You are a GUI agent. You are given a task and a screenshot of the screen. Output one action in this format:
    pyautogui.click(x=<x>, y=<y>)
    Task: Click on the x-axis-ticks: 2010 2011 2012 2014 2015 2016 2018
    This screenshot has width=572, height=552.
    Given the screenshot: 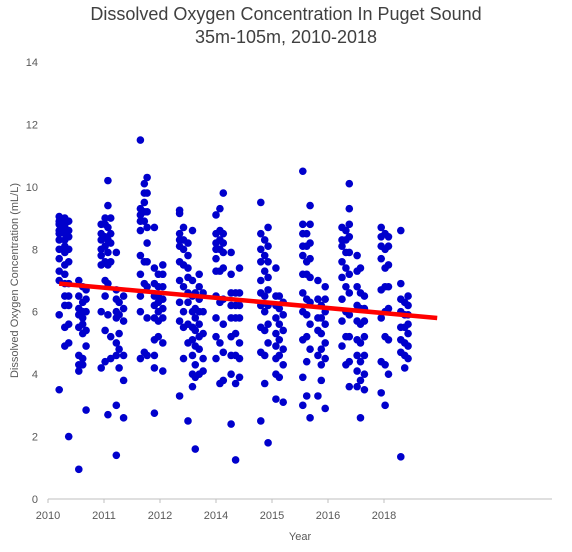 What is the action you would take?
    pyautogui.click(x=216, y=510)
    